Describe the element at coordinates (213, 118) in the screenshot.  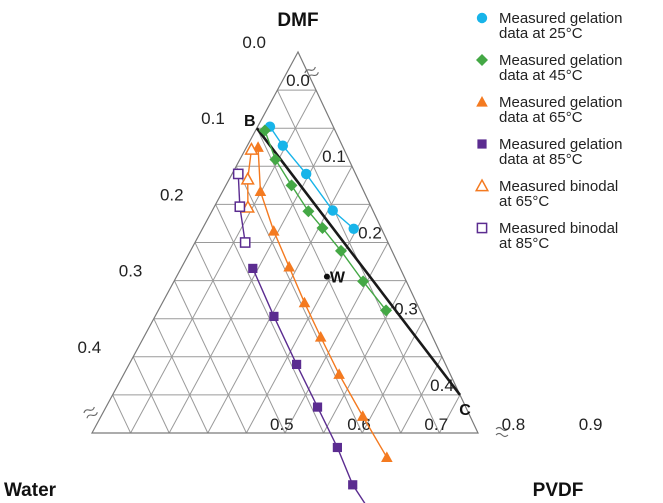
I see `tick-label-left: 0.1` at that location.